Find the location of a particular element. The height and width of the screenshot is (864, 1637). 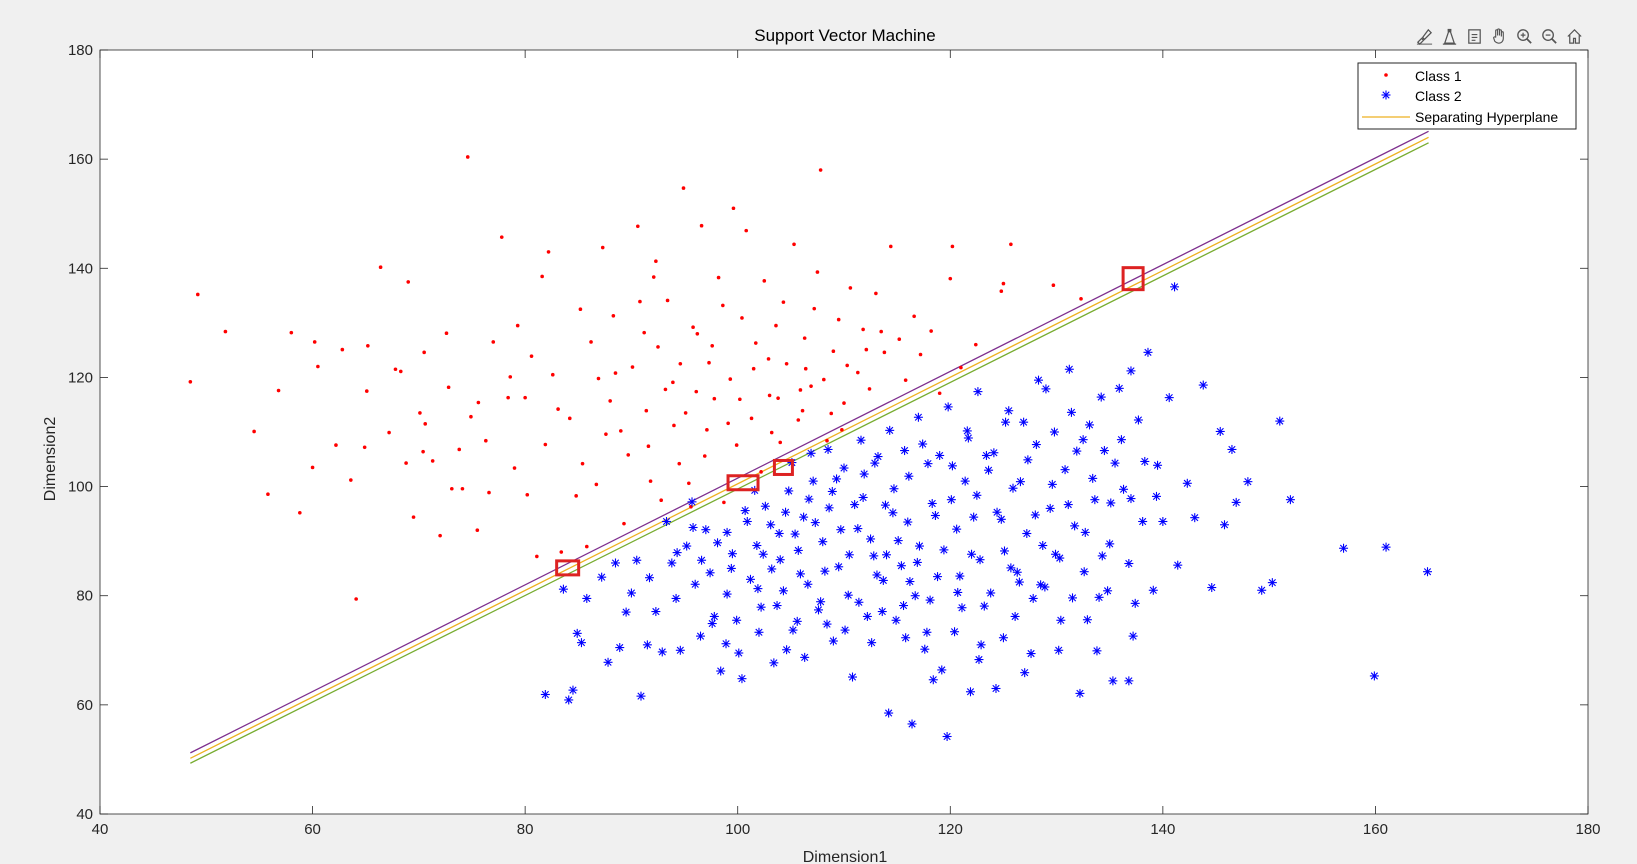

data-tips-icon is located at coordinates (1449, 36).